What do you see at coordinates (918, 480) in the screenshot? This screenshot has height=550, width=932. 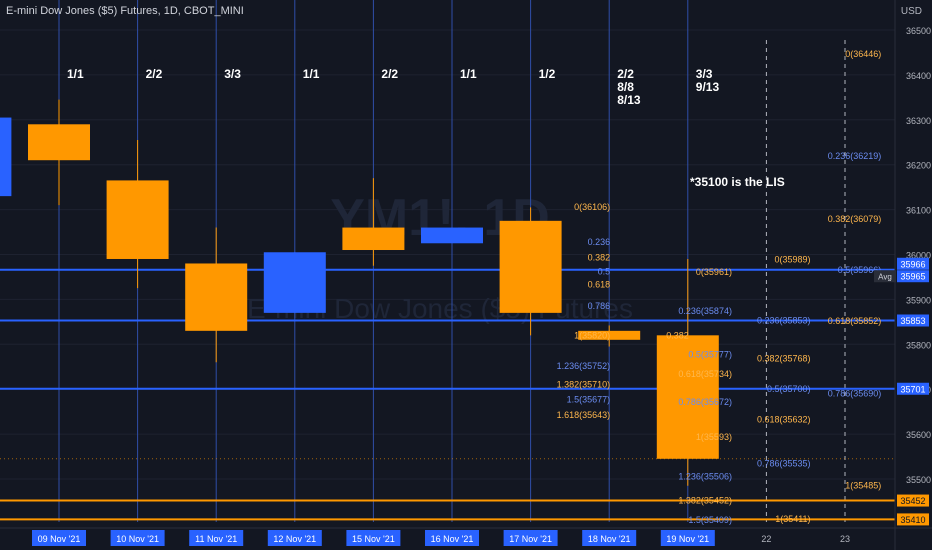 I see `price-tick-label: 35500` at bounding box center [918, 480].